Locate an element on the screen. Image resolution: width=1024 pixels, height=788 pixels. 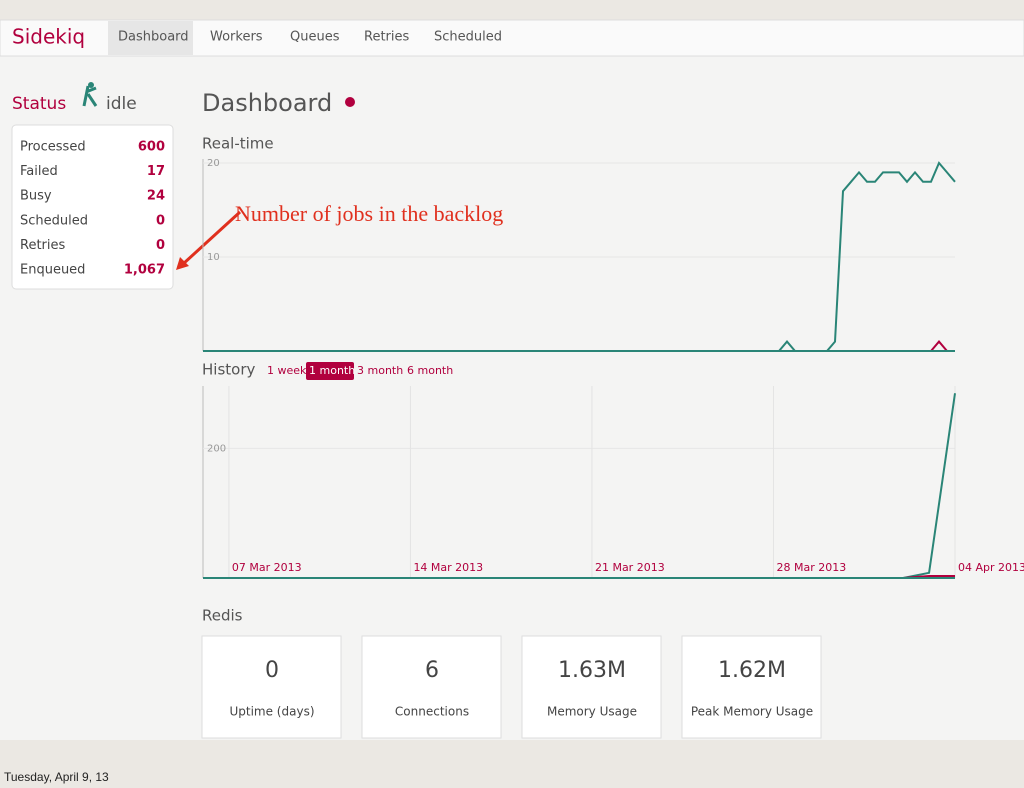
nav-items: Dashboard Workers Queues Retries Scheduled is located at coordinates (305, 38).